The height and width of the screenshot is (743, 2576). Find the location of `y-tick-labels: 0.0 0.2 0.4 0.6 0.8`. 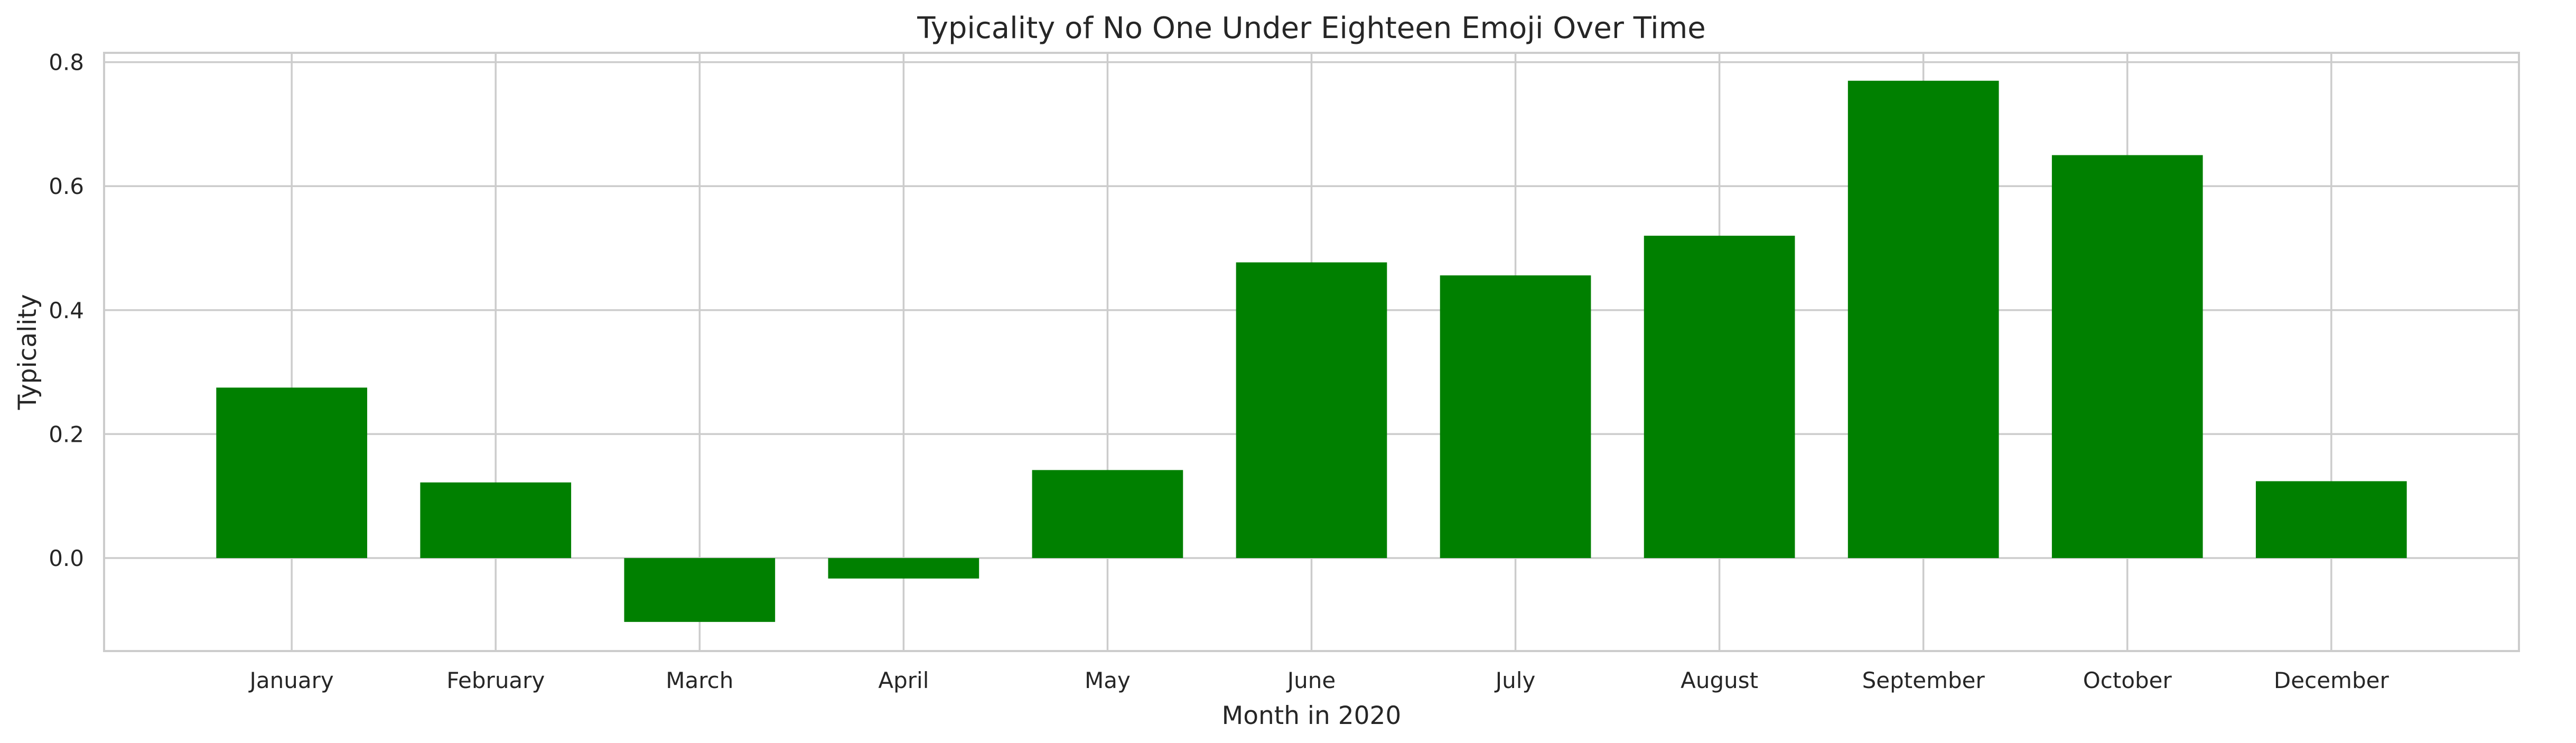

y-tick-labels: 0.0 0.2 0.4 0.6 0.8 is located at coordinates (66, 310).